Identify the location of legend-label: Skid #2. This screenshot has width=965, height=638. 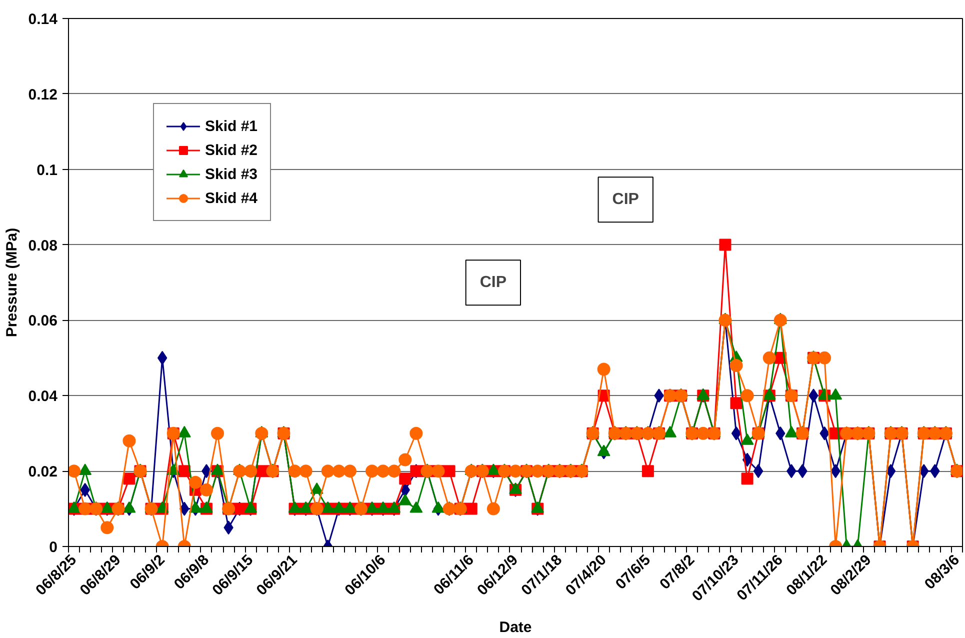
(231, 150).